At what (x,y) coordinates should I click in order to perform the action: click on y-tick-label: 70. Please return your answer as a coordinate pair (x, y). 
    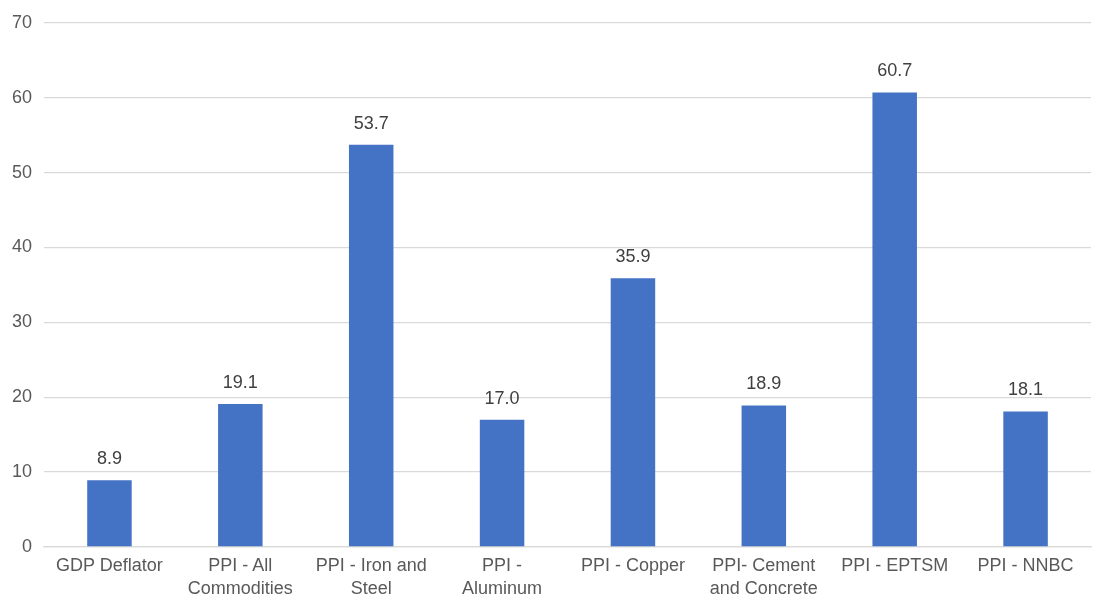
    Looking at the image, I should click on (22, 21).